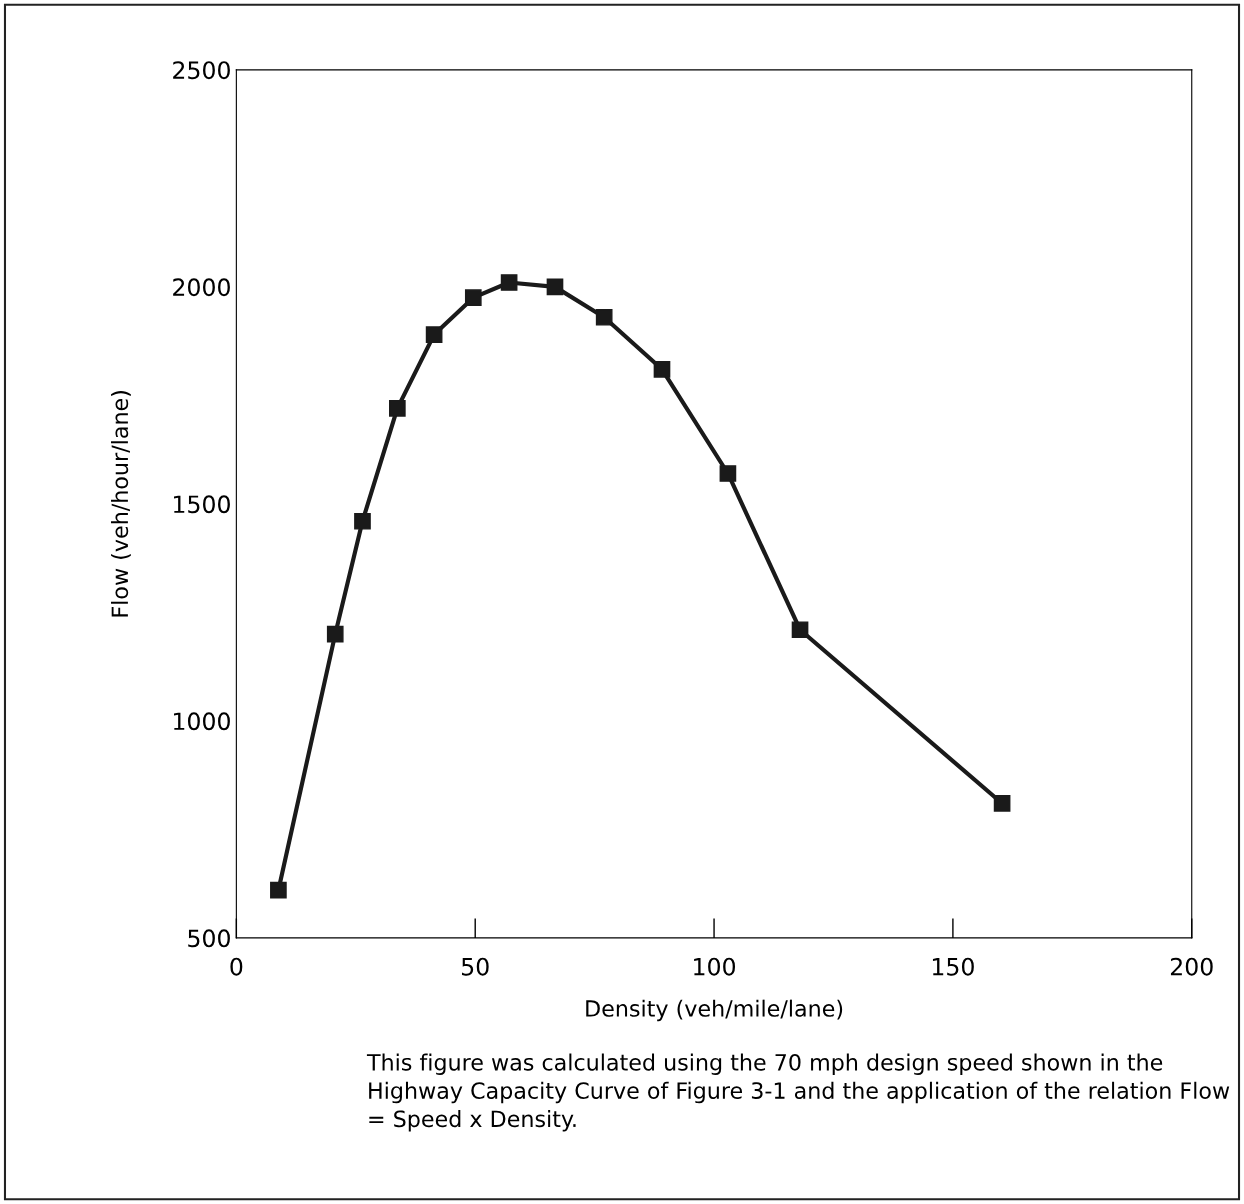 The image size is (1244, 1204). What do you see at coordinates (714, 1010) in the screenshot?
I see `x-axis-title: Density (veh/mile/lane)` at bounding box center [714, 1010].